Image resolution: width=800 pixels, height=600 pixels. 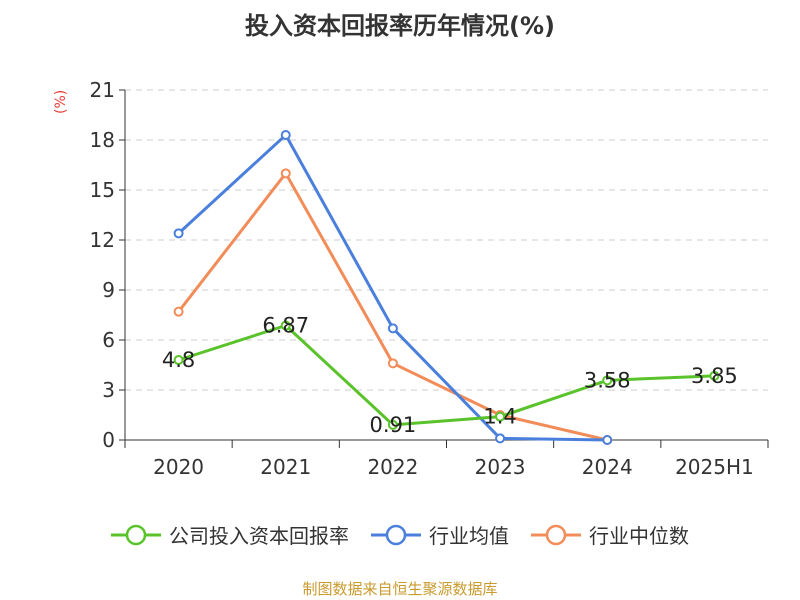 I want to click on y-tick-label: 15, so click(x=102, y=190).